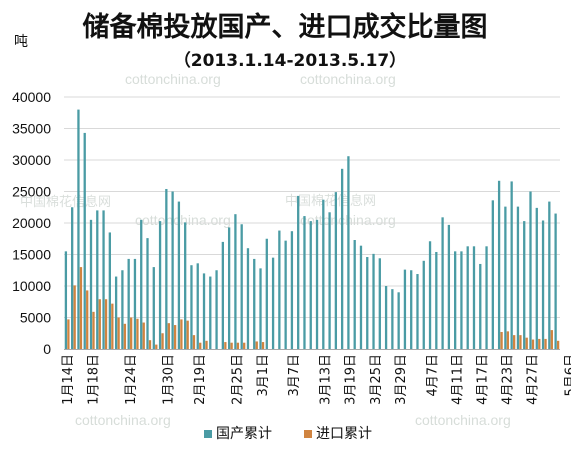 Image resolution: width=571 pixels, height=459 pixels. I want to click on x-tick-label: 5月6日, so click(567, 375).